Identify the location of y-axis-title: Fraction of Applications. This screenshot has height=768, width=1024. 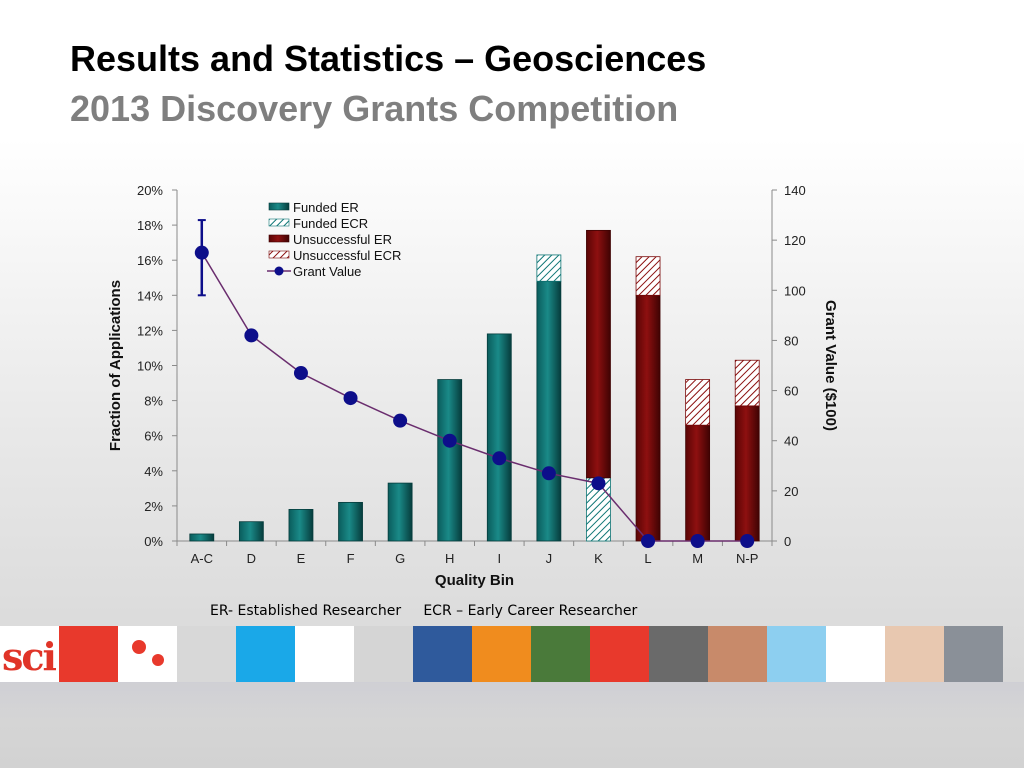
(115, 365).